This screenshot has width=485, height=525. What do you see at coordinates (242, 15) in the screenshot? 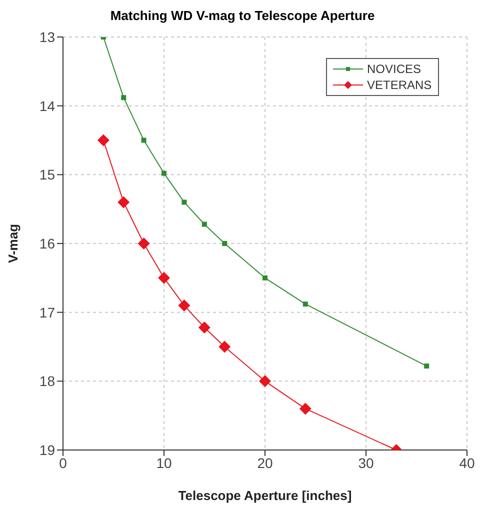
I see `chart-title: Matching WD V-mag to Telescope Aperture` at bounding box center [242, 15].